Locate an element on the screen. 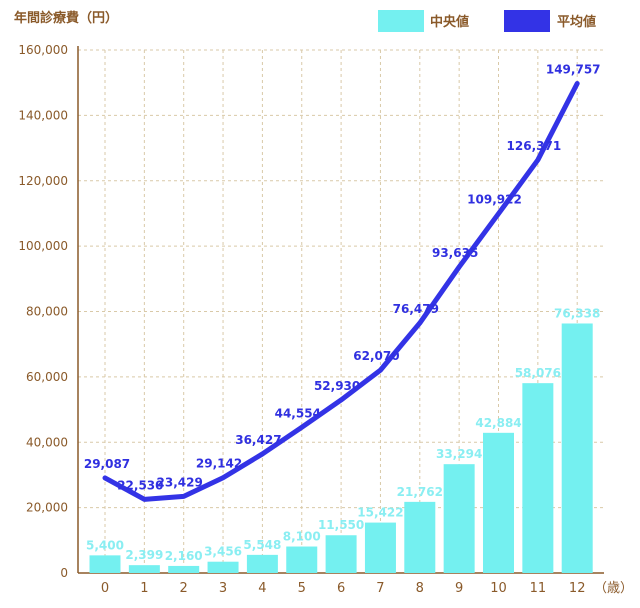 The width and height of the screenshot is (640, 608). y-tick-label: 160,000 is located at coordinates (43, 50).